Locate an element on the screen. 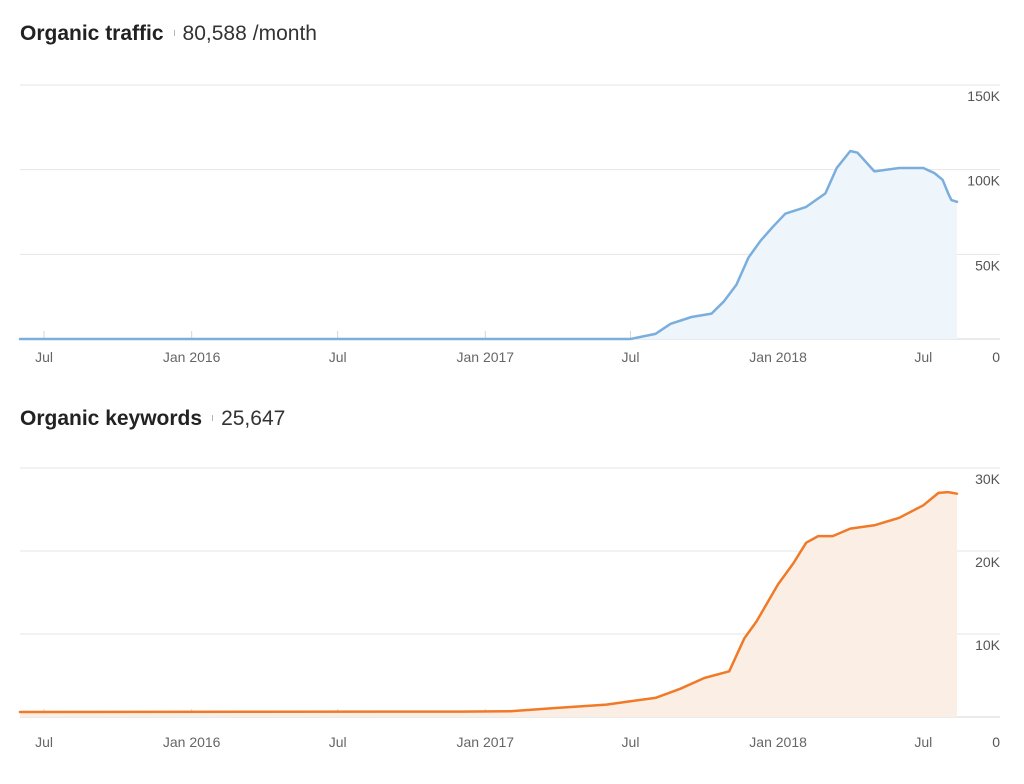  y-tick-label: 20K is located at coordinates (988, 562).